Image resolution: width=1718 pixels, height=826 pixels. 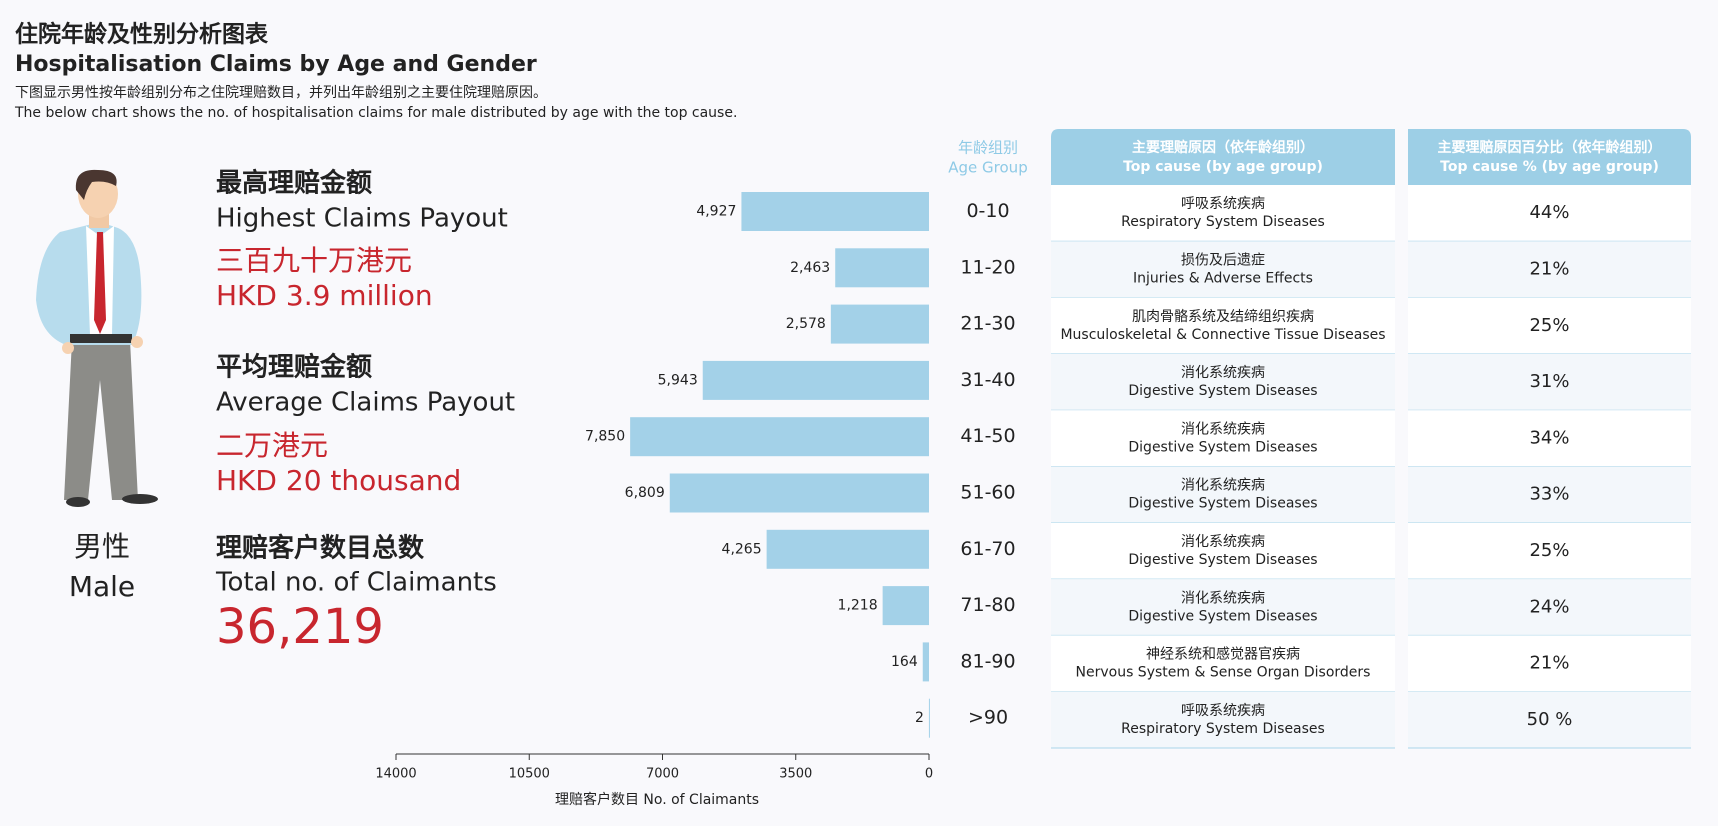 I want to click on summary-label-zh: 理赔客户数目总数, so click(x=320, y=548).